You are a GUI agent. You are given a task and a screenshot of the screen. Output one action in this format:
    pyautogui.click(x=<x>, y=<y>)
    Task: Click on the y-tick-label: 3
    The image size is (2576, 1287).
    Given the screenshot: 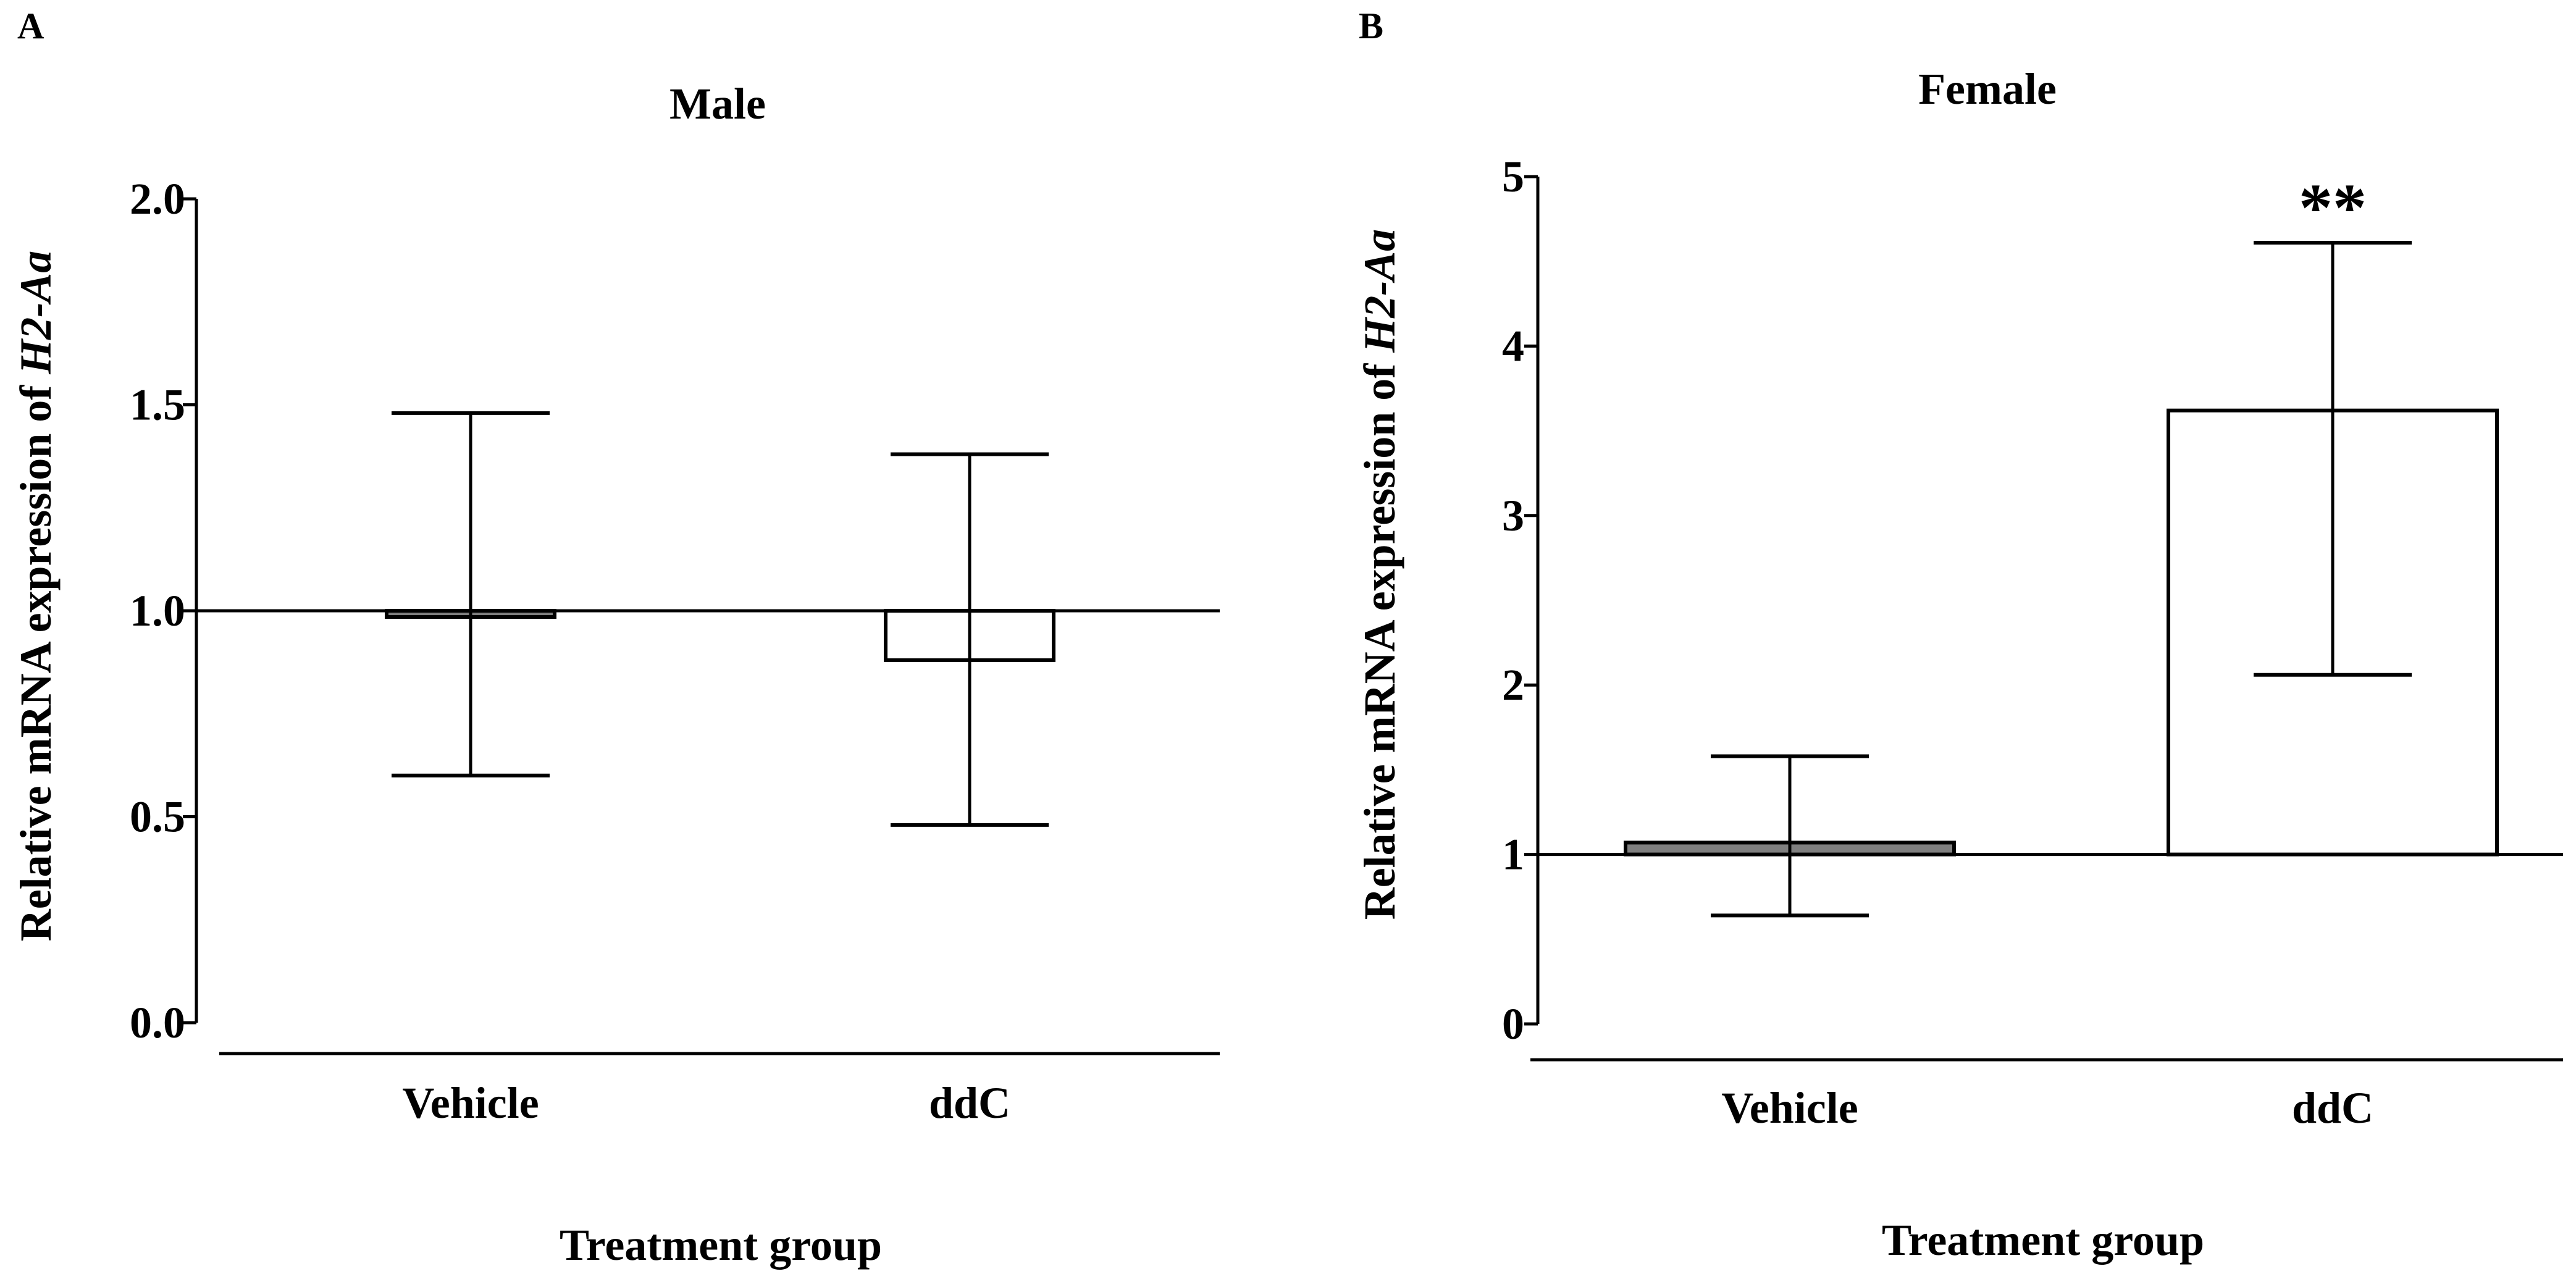 What is the action you would take?
    pyautogui.click(x=1513, y=515)
    